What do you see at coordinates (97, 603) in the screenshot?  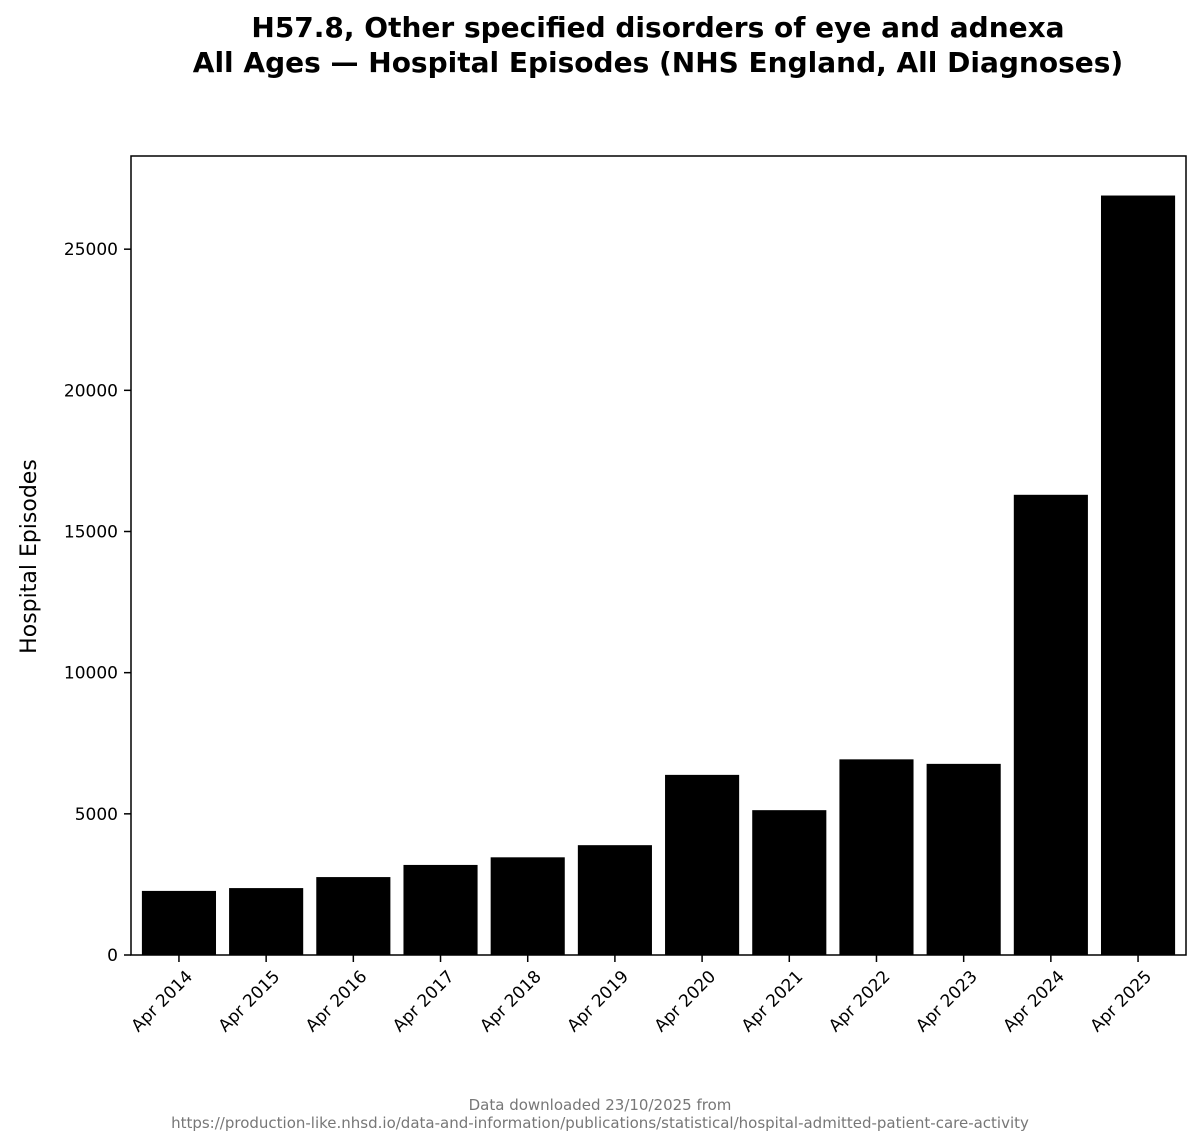 I see `y-axis: 0 5000 10000 15000 20000 25000` at bounding box center [97, 603].